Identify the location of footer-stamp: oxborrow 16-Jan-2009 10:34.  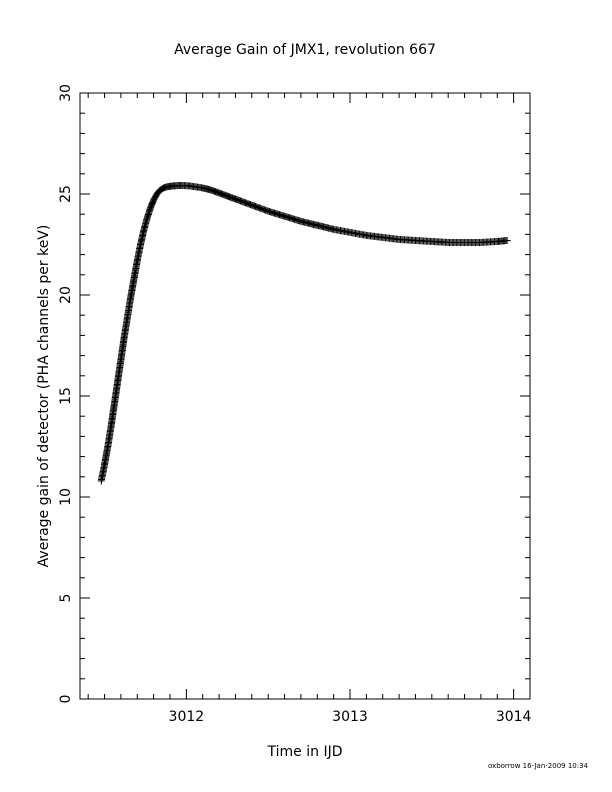
(538, 766).